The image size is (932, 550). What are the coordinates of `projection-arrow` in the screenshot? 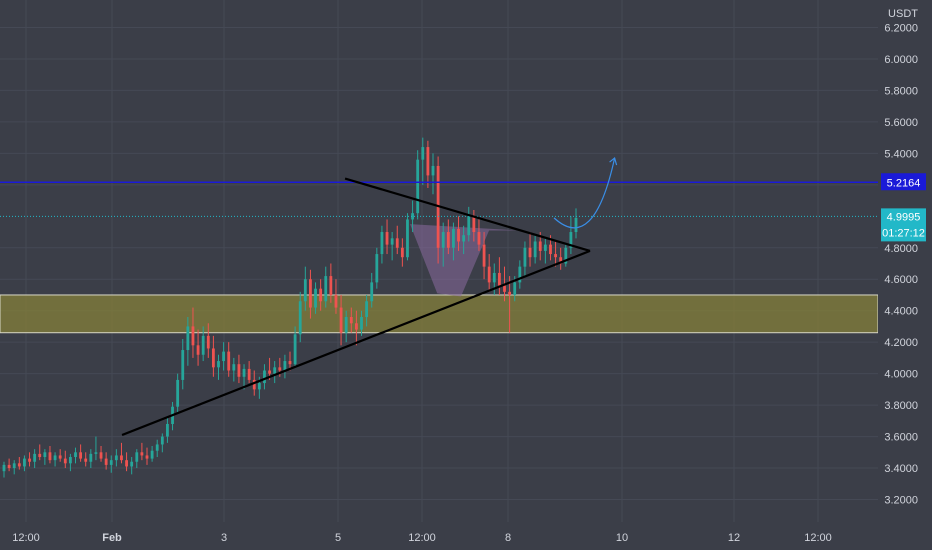 It's located at (584, 193).